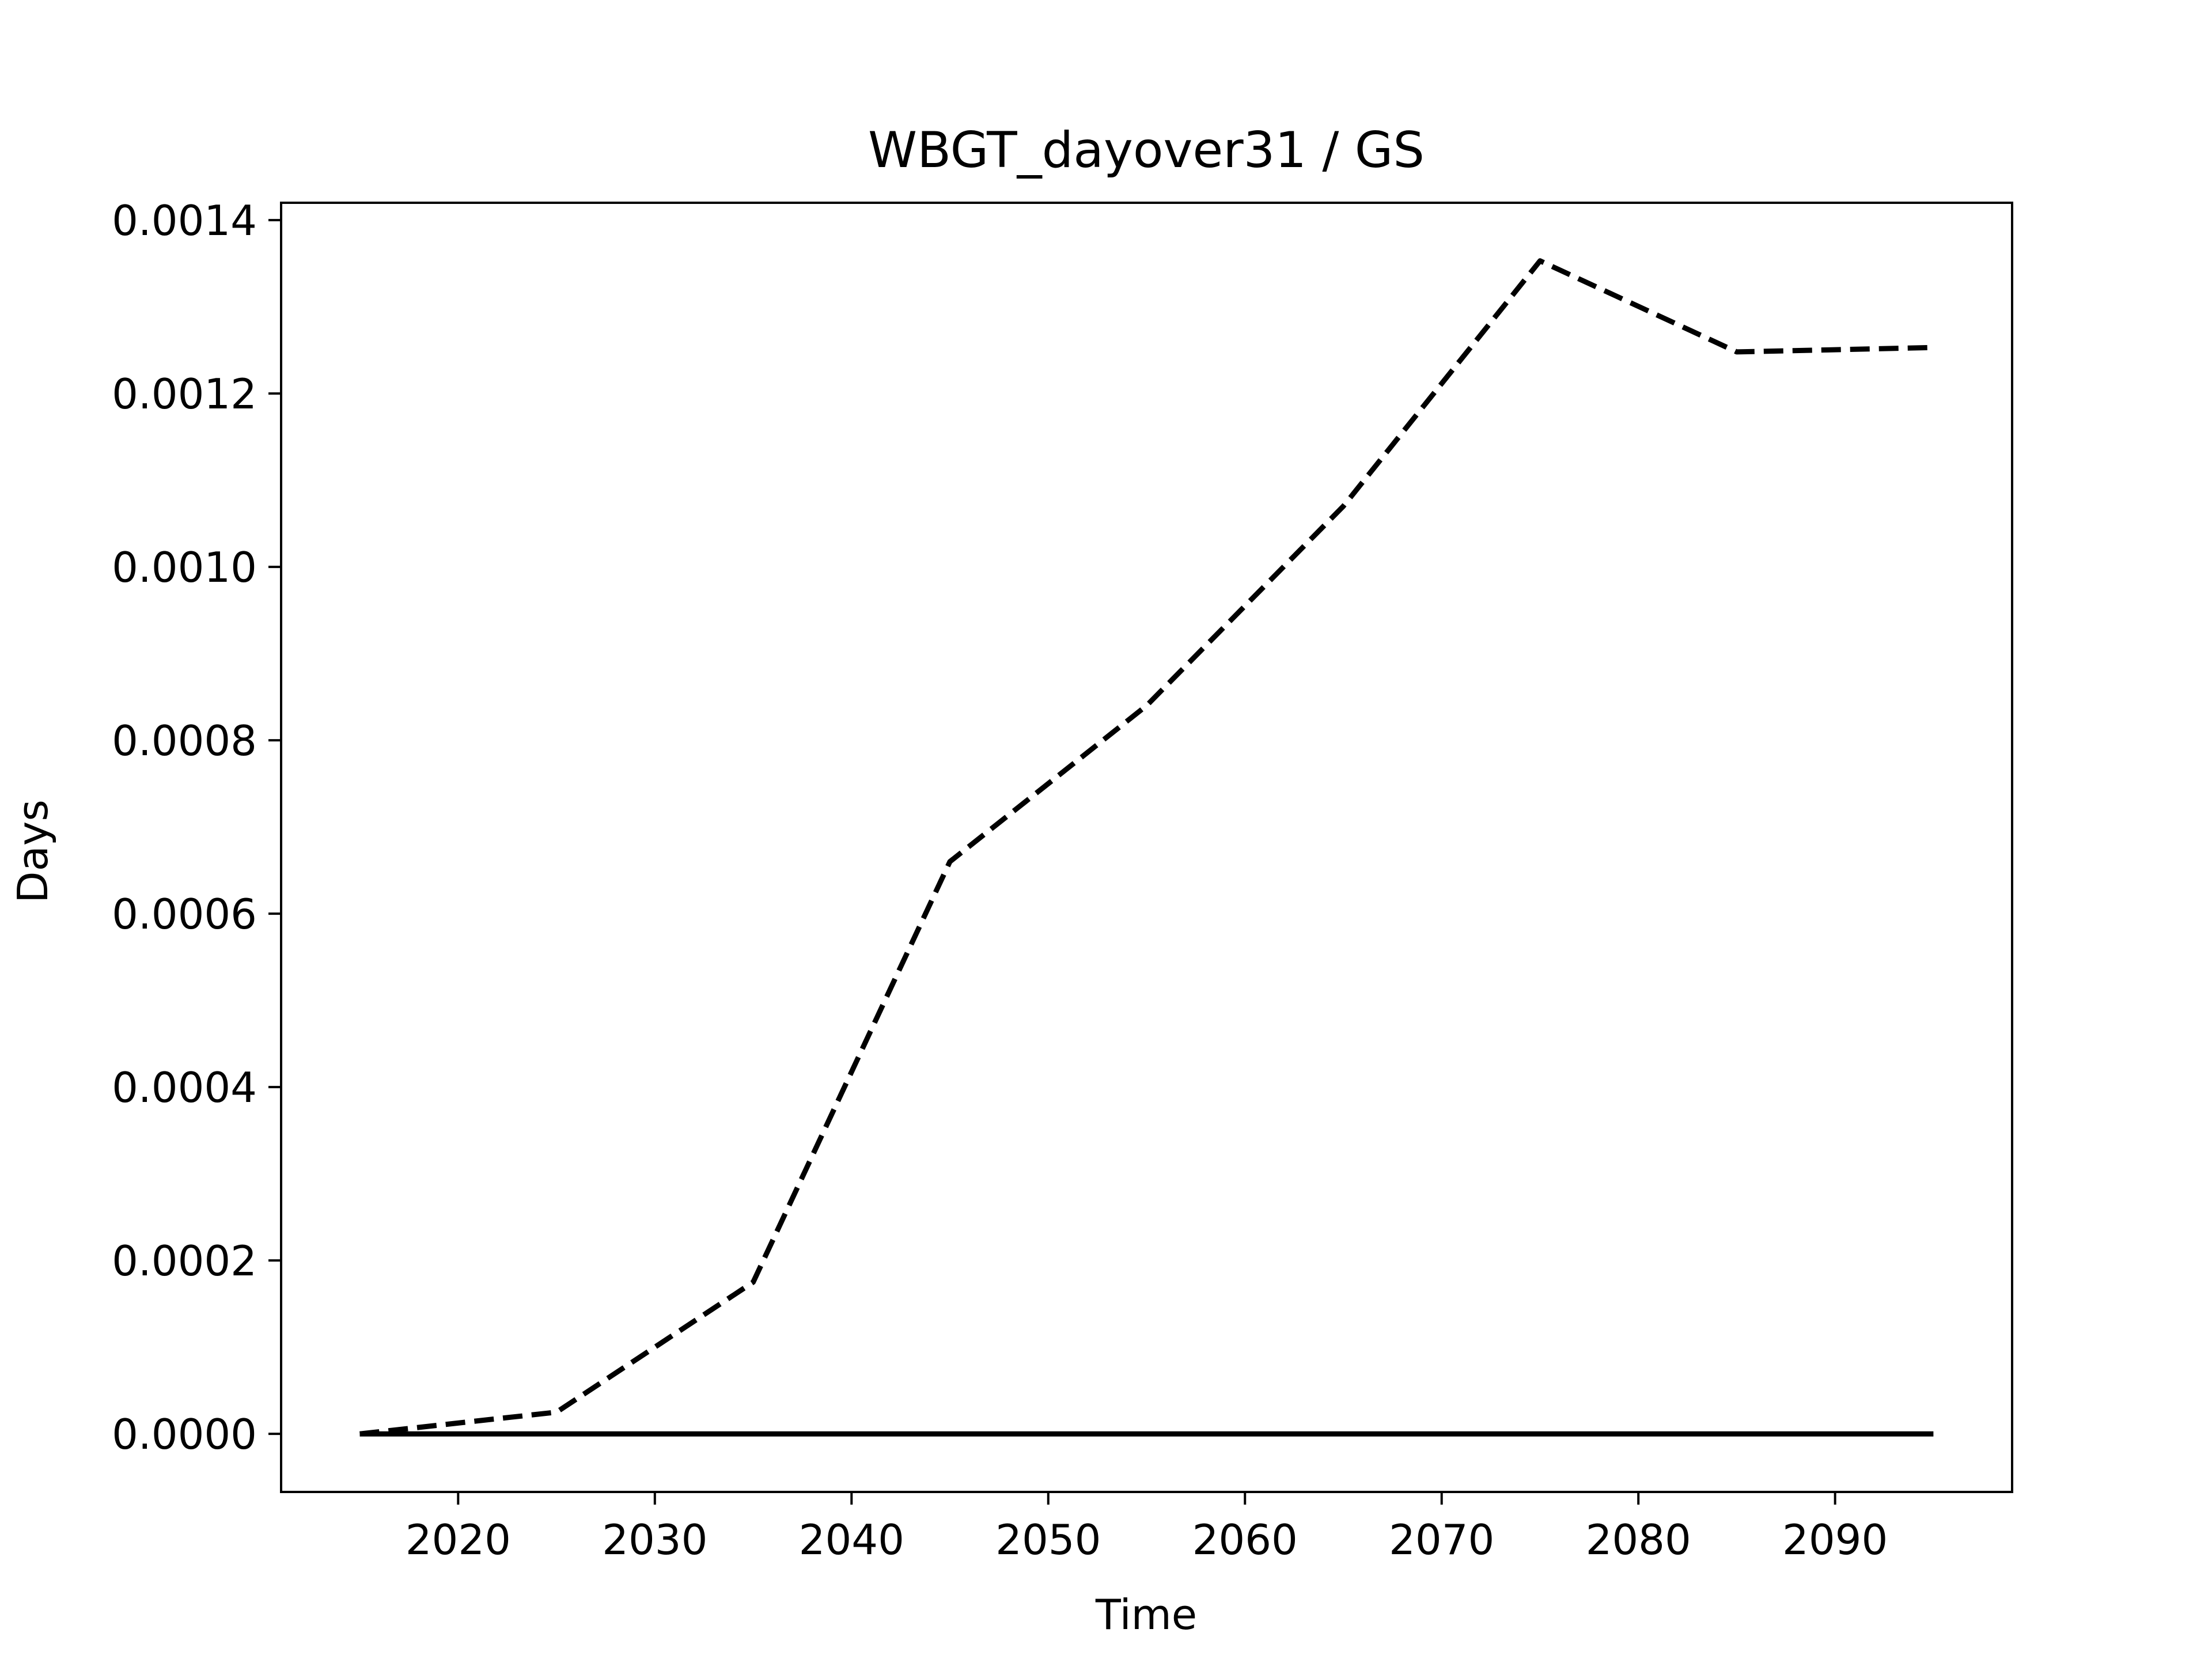  What do you see at coordinates (1638, 1540) in the screenshot?
I see `x-tick-label: 2080` at bounding box center [1638, 1540].